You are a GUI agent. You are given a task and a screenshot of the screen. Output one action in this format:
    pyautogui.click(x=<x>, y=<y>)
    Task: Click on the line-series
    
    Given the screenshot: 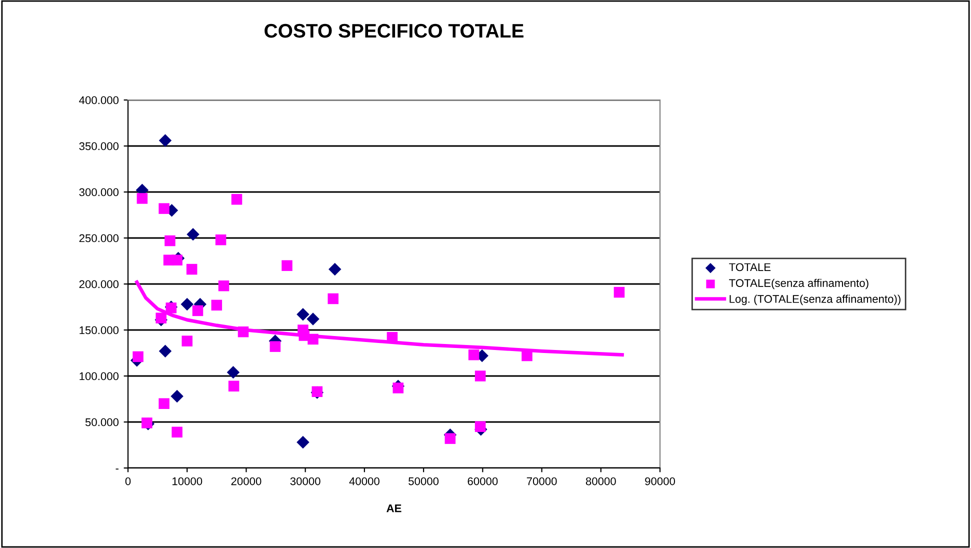 What is the action you would take?
    pyautogui.click(x=379, y=318)
    